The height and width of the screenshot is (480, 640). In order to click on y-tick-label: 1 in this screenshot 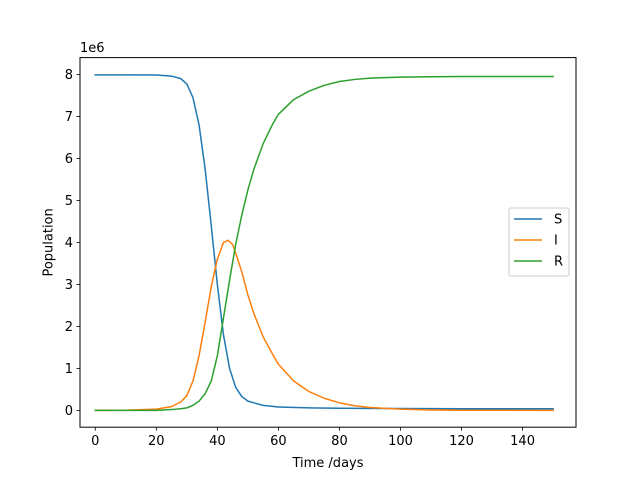, I will do `click(69, 369)`.